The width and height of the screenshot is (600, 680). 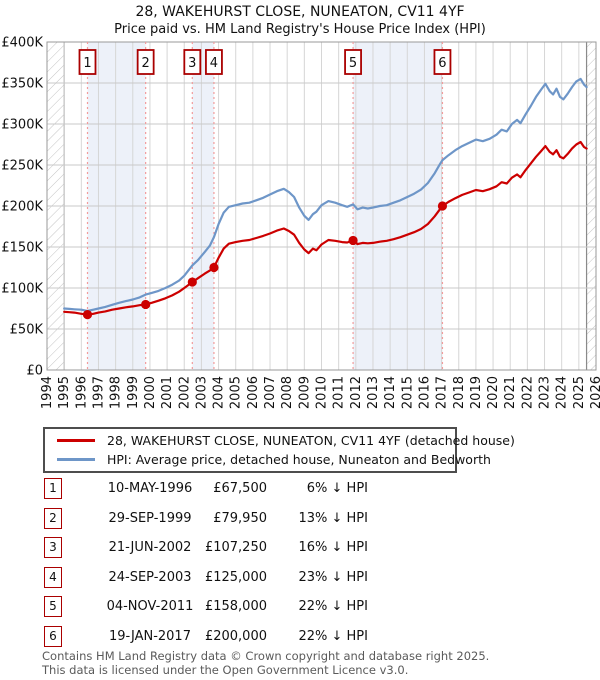 What do you see at coordinates (150, 606) in the screenshot?
I see `sale-date: 04-NOV-2011` at bounding box center [150, 606].